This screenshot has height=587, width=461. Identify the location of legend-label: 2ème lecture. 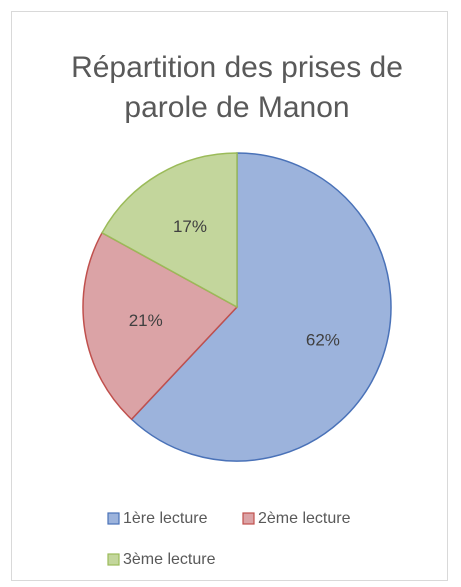
(304, 518).